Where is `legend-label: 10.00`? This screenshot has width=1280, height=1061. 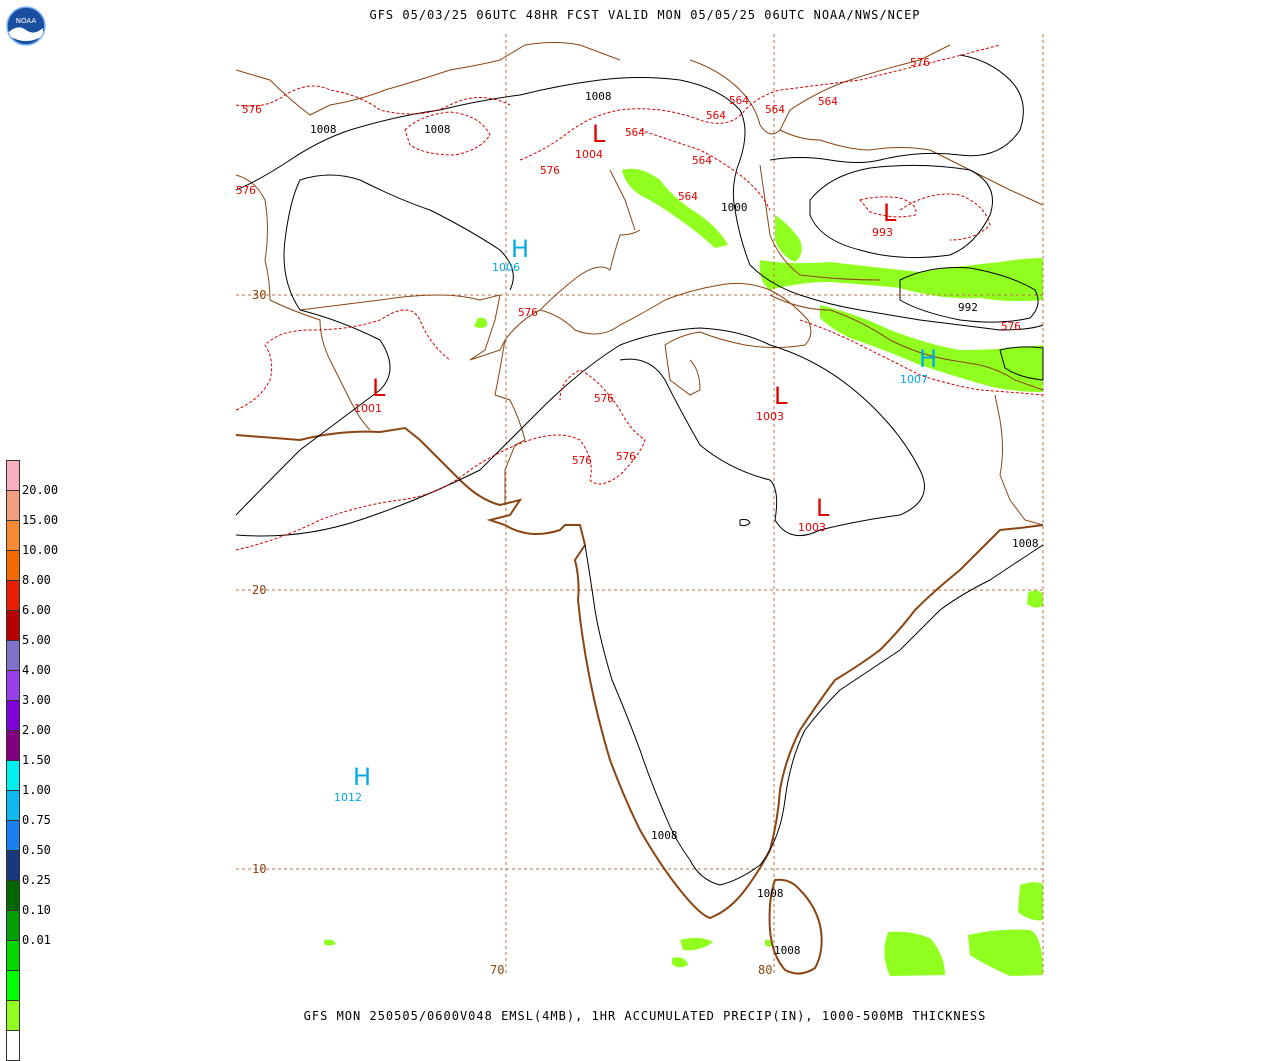
legend-label: 10.00 is located at coordinates (40, 550).